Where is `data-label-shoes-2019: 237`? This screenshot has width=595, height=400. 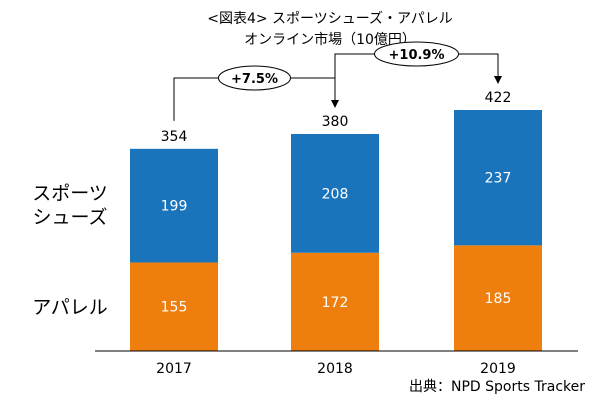
data-label-shoes-2019: 237 is located at coordinates (498, 179).